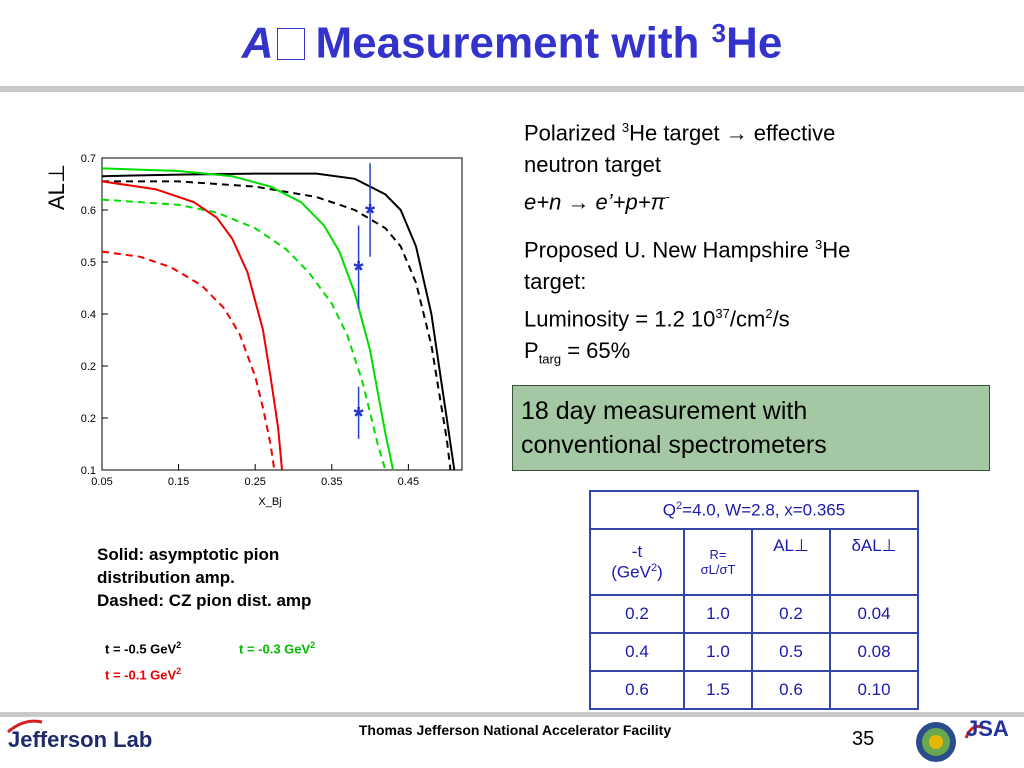 The height and width of the screenshot is (768, 1024). What do you see at coordinates (667, 197) in the screenshot?
I see `sup: -` at bounding box center [667, 197].